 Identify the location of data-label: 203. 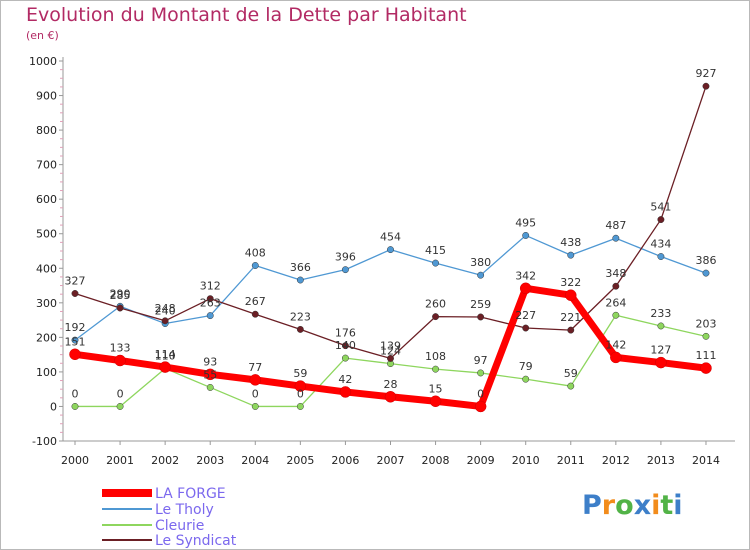
(705, 323).